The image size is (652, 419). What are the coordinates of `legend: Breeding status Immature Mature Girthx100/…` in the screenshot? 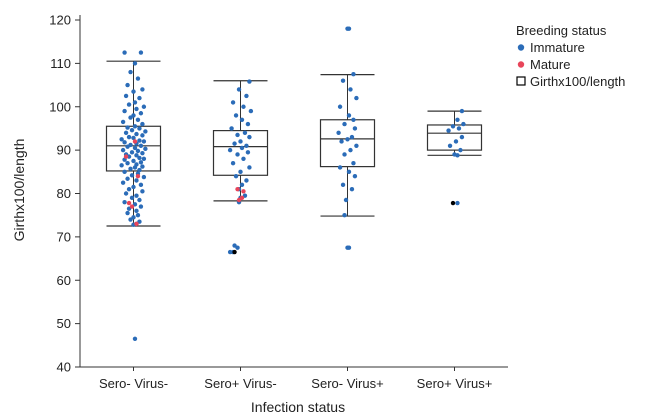 It's located at (570, 56).